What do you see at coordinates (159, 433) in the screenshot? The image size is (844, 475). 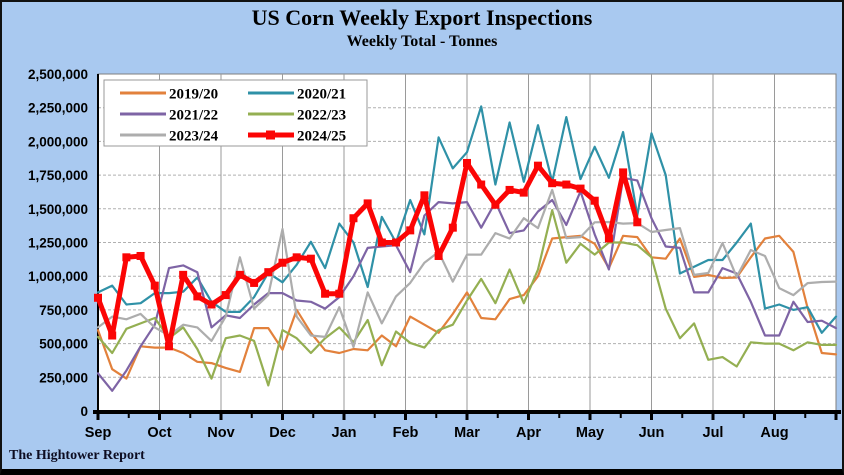 I see `x-month-label: Oct` at bounding box center [159, 433].